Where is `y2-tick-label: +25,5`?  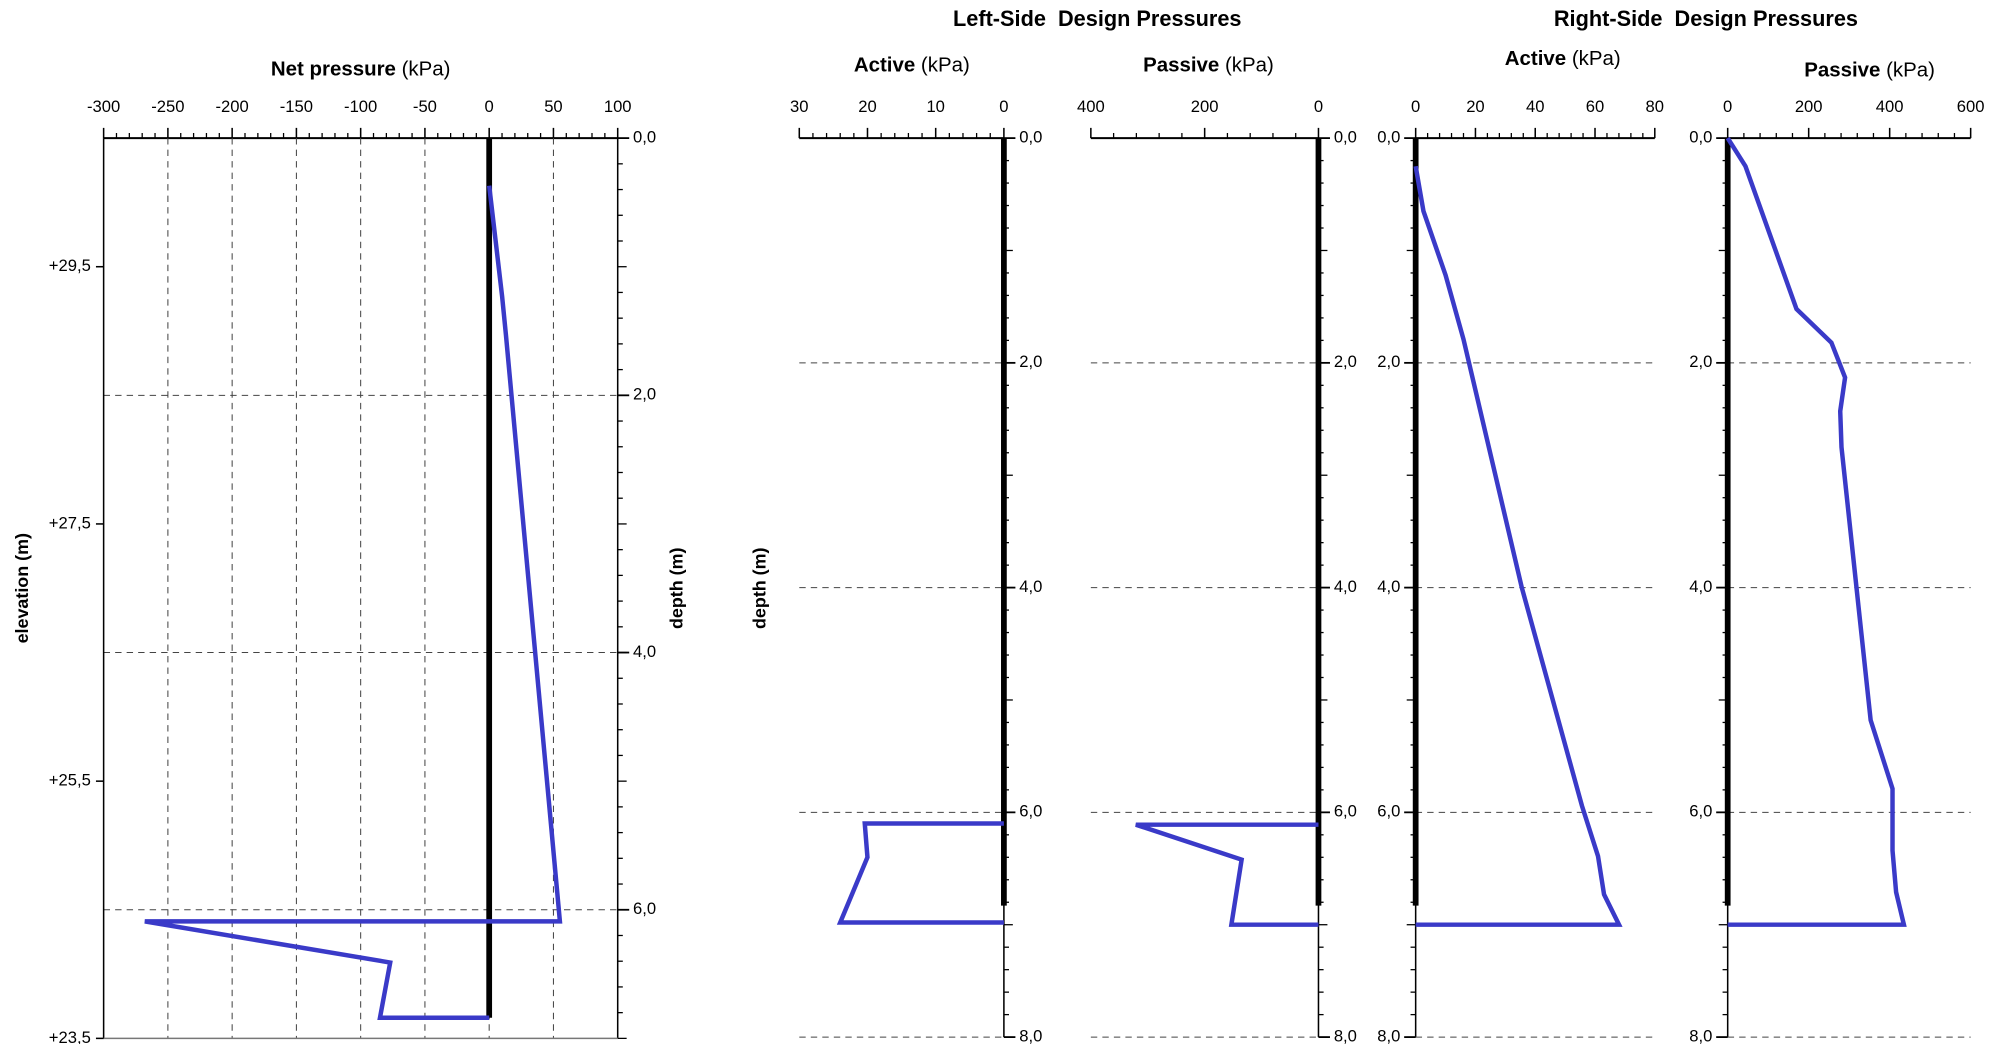 y2-tick-label: +25,5 is located at coordinates (70, 780).